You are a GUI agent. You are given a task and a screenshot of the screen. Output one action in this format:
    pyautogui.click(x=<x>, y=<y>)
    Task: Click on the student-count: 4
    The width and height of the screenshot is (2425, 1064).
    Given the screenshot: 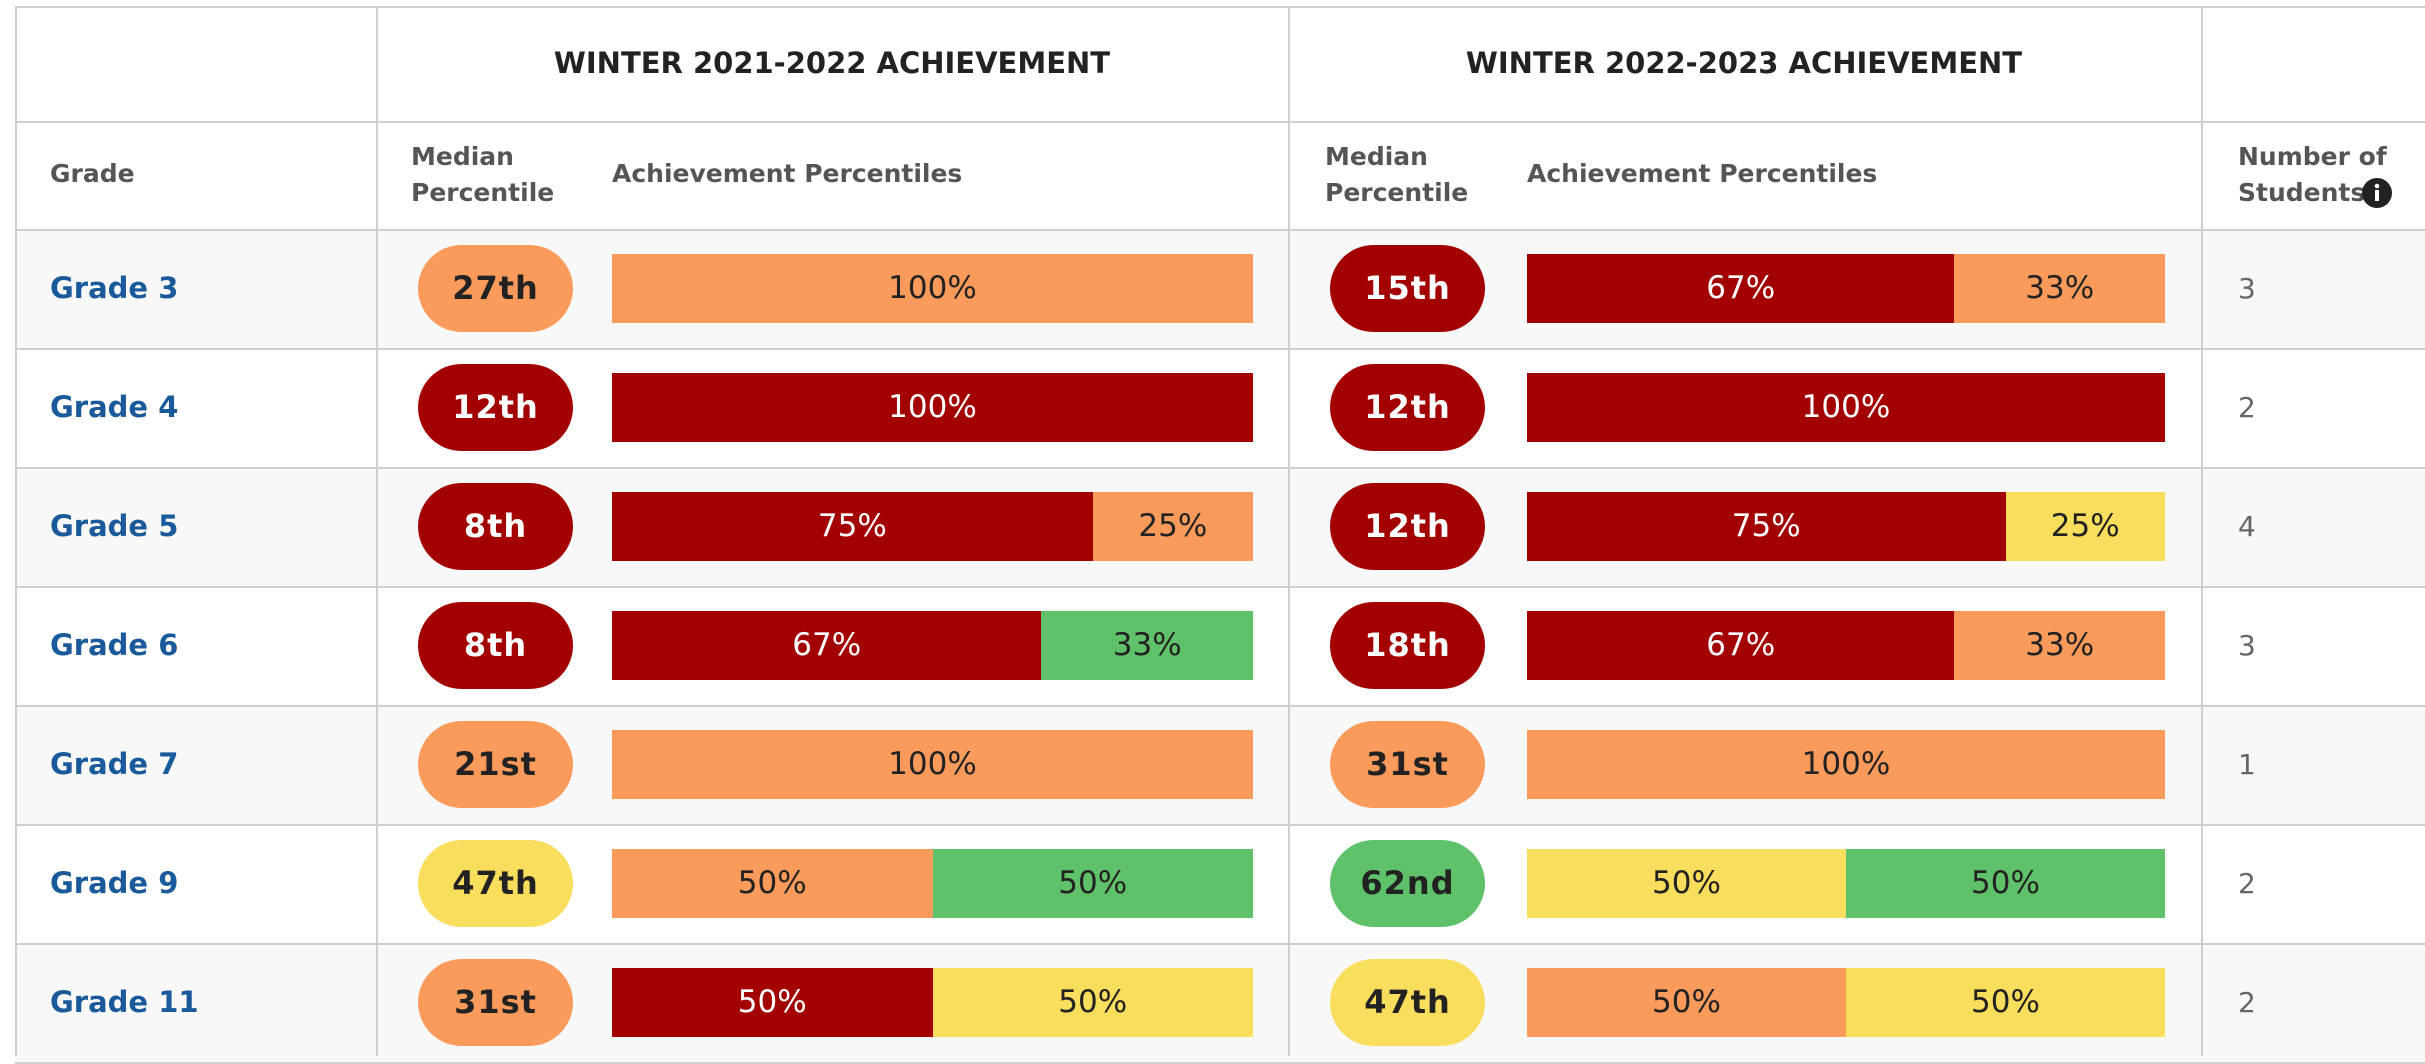 What is the action you would take?
    pyautogui.click(x=2247, y=526)
    